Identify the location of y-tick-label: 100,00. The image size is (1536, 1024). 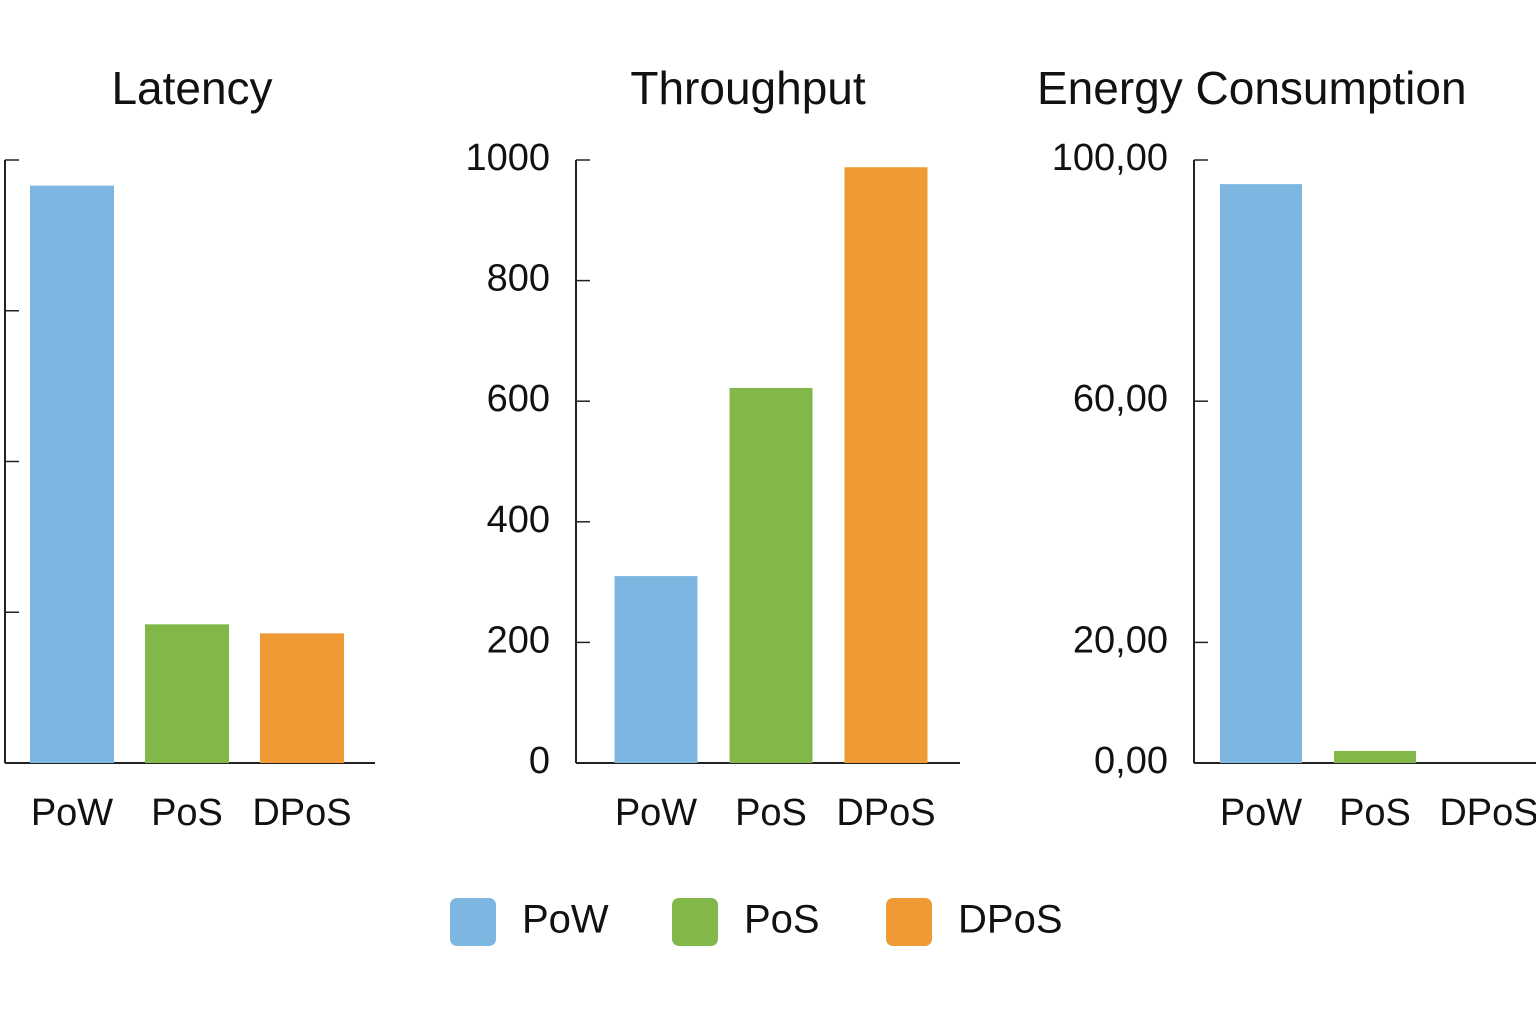
(1110, 158).